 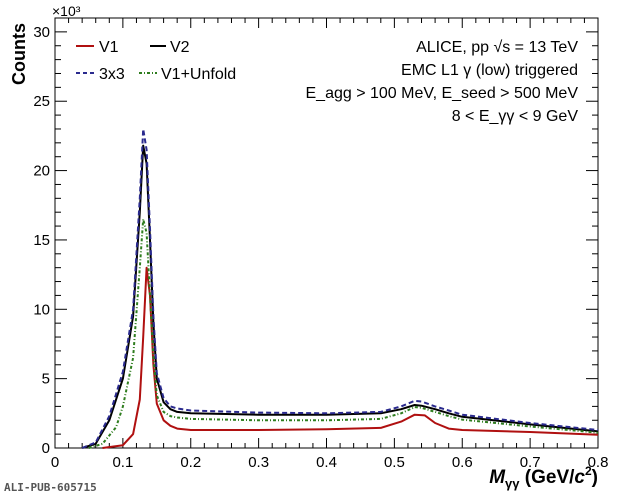 I want to click on x-tick-label: 0.1, so click(x=122, y=462).